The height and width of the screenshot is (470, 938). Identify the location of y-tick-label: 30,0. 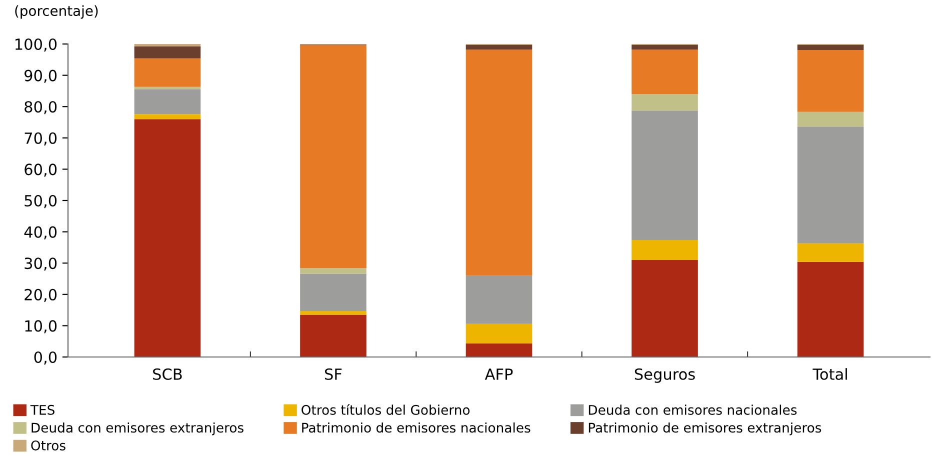
(40, 264).